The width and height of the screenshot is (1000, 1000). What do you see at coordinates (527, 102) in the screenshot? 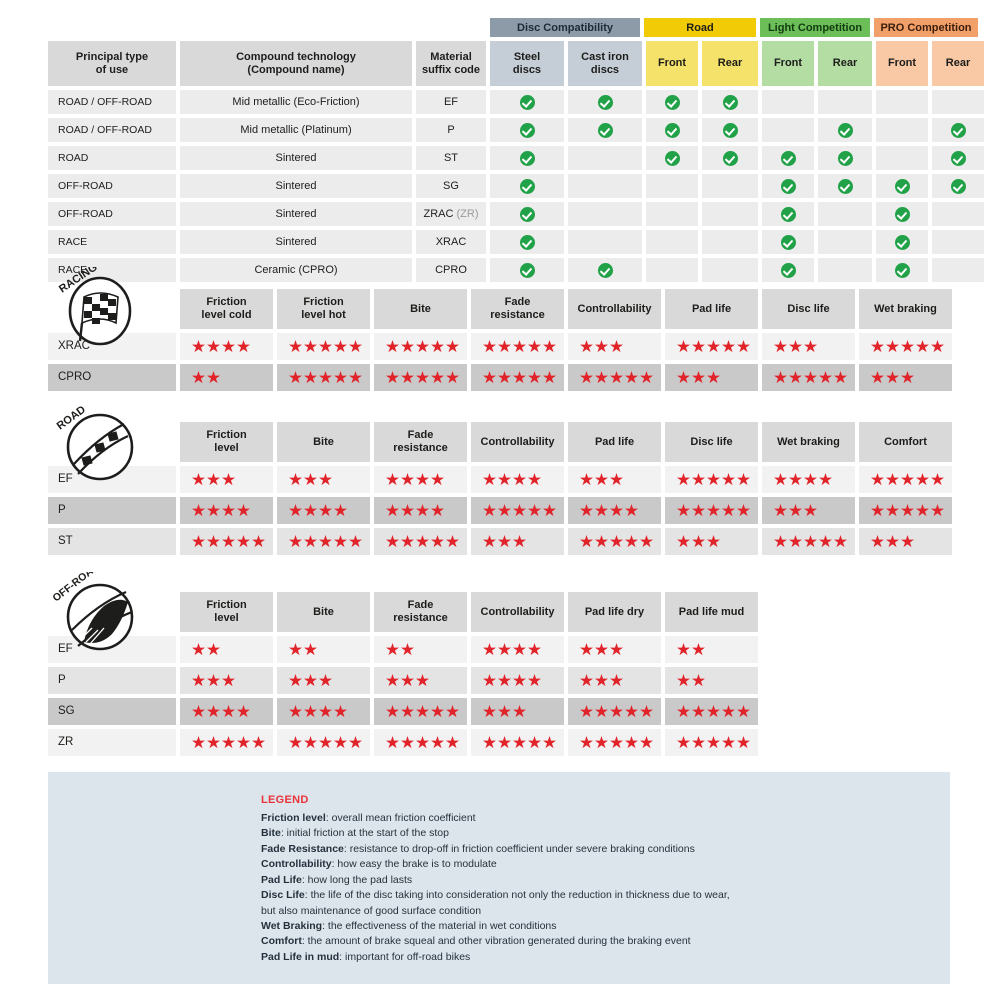
I see `tick-steel-discs` at bounding box center [527, 102].